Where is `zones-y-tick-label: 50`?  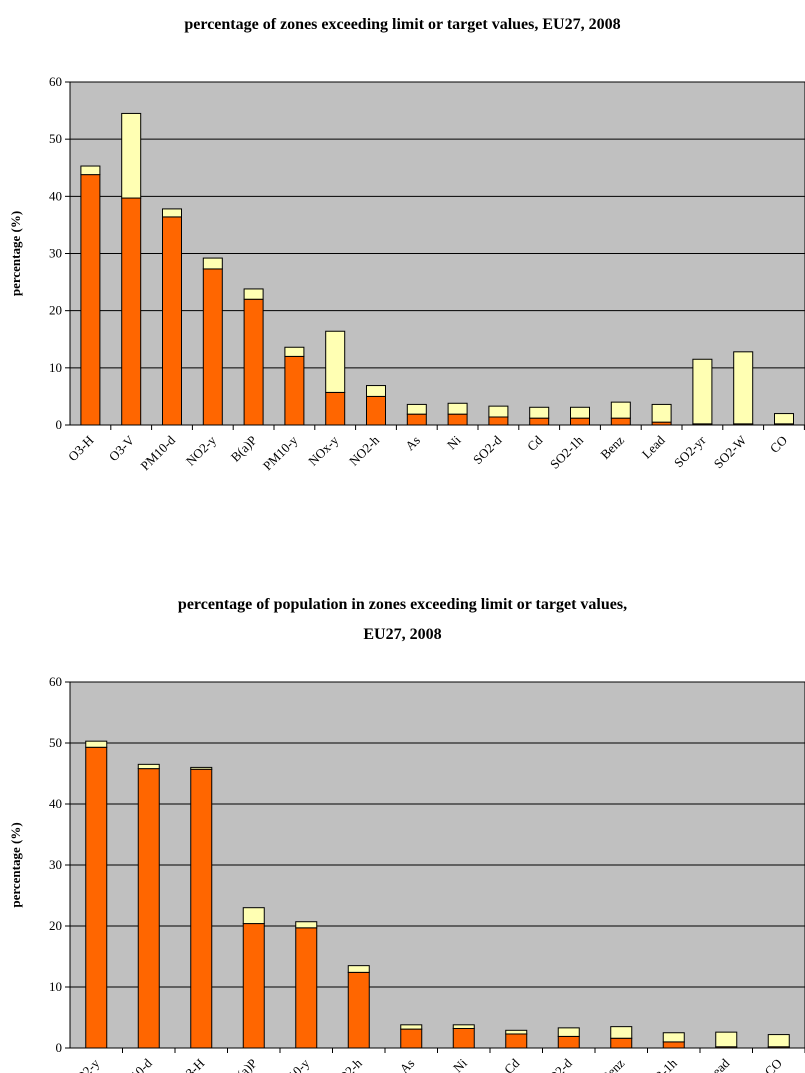 zones-y-tick-label: 50 is located at coordinates (55, 138).